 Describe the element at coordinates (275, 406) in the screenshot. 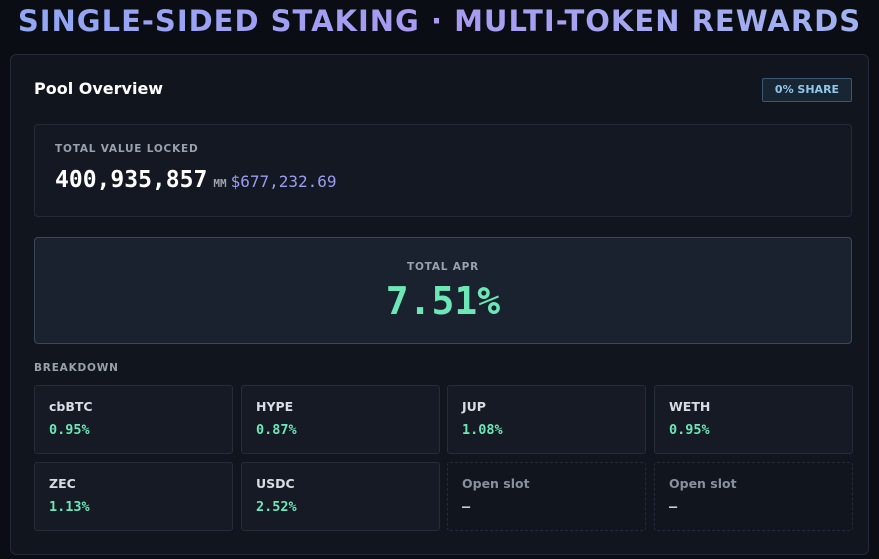

I see `token-name: HYPE` at that location.